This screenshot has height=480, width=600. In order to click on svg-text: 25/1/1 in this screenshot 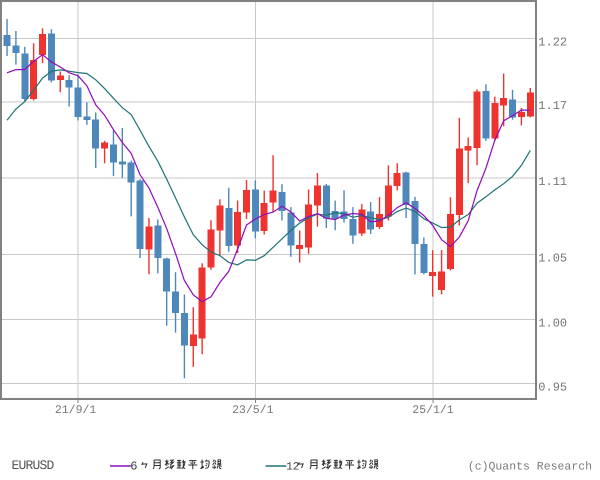, I will do `click(433, 410)`.